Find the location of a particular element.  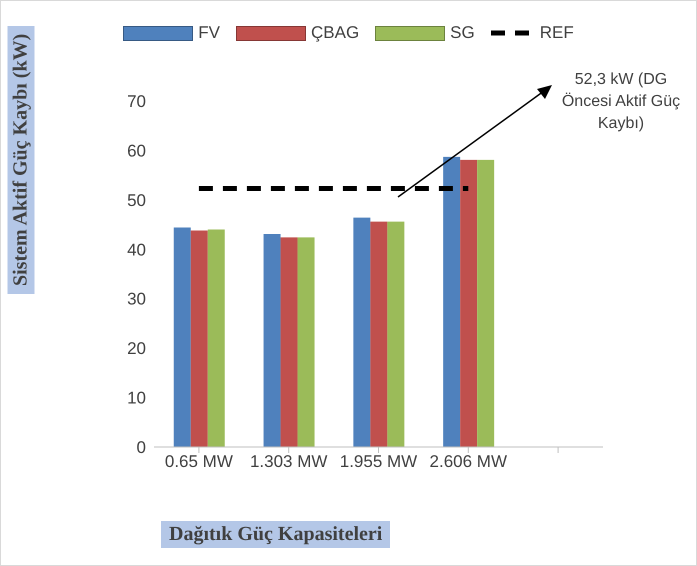

y-tick-label: 40 is located at coordinates (136, 250).